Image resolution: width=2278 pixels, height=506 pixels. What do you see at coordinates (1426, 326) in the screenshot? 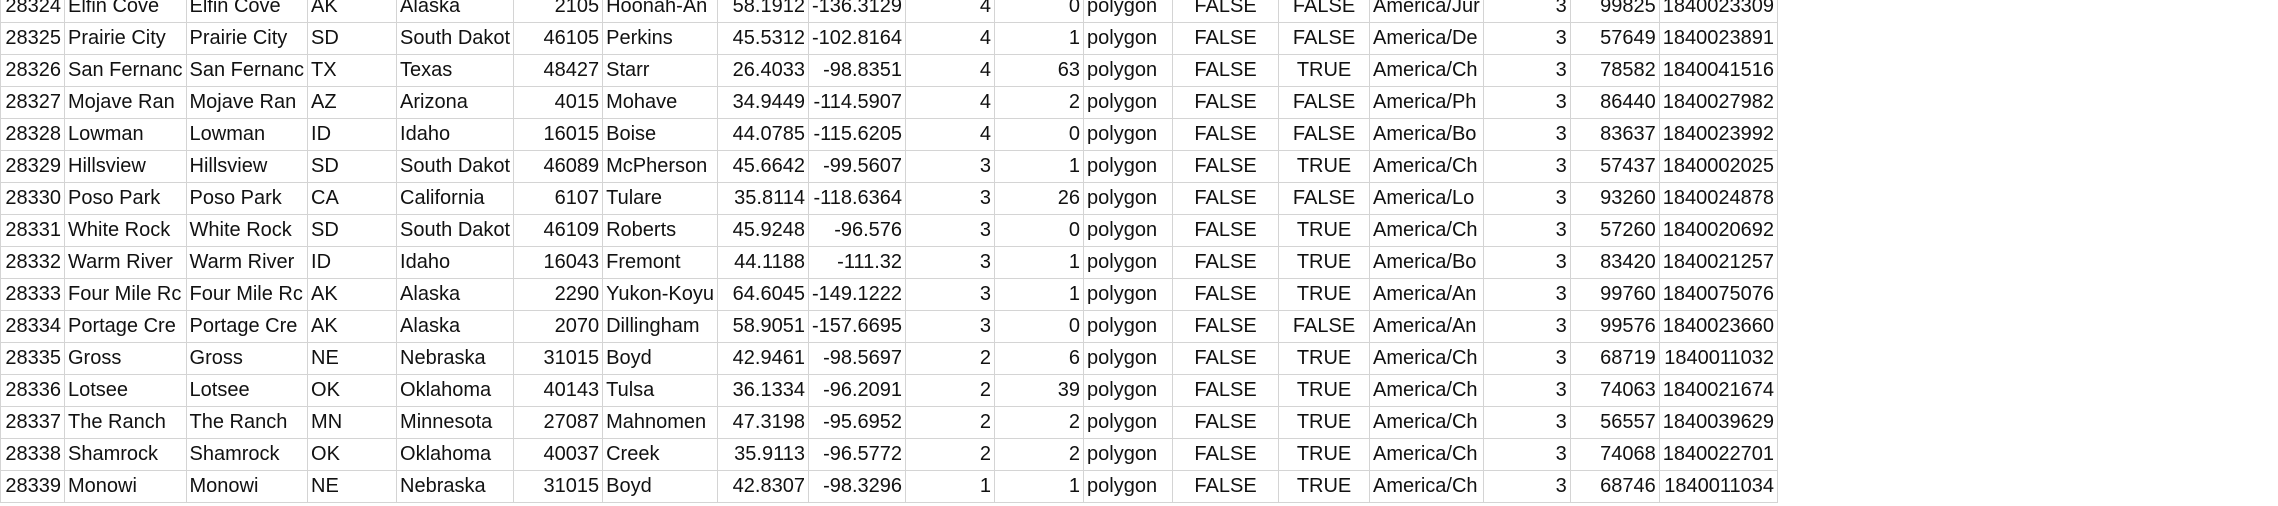
I see `timezone-cell: America/An` at bounding box center [1426, 326].